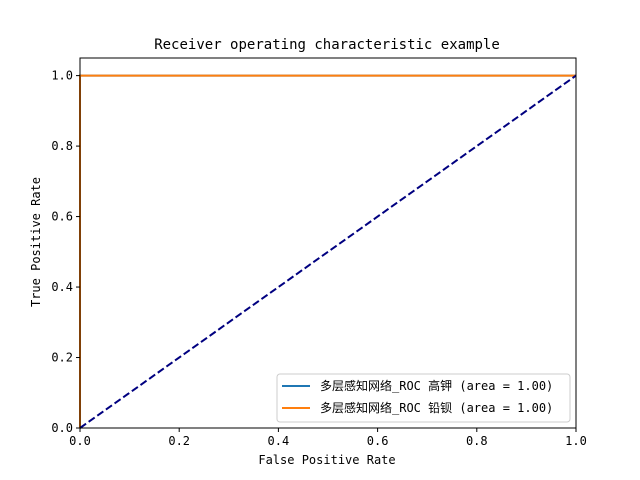  Describe the element at coordinates (36, 242) in the screenshot. I see `y-axis-label: True Positive Rate` at that location.